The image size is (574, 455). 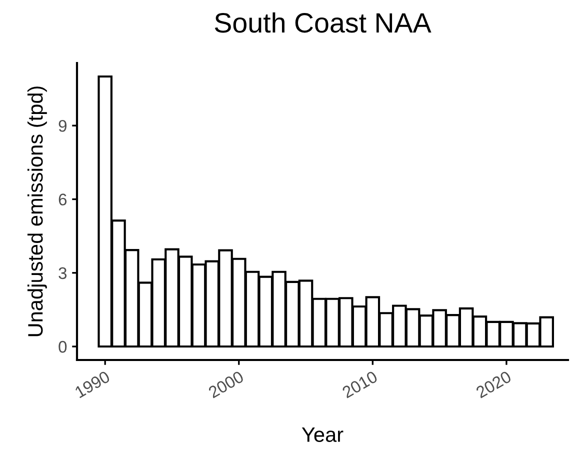 What do you see at coordinates (360, 384) in the screenshot?
I see `x-tick-label: 2010` at bounding box center [360, 384].